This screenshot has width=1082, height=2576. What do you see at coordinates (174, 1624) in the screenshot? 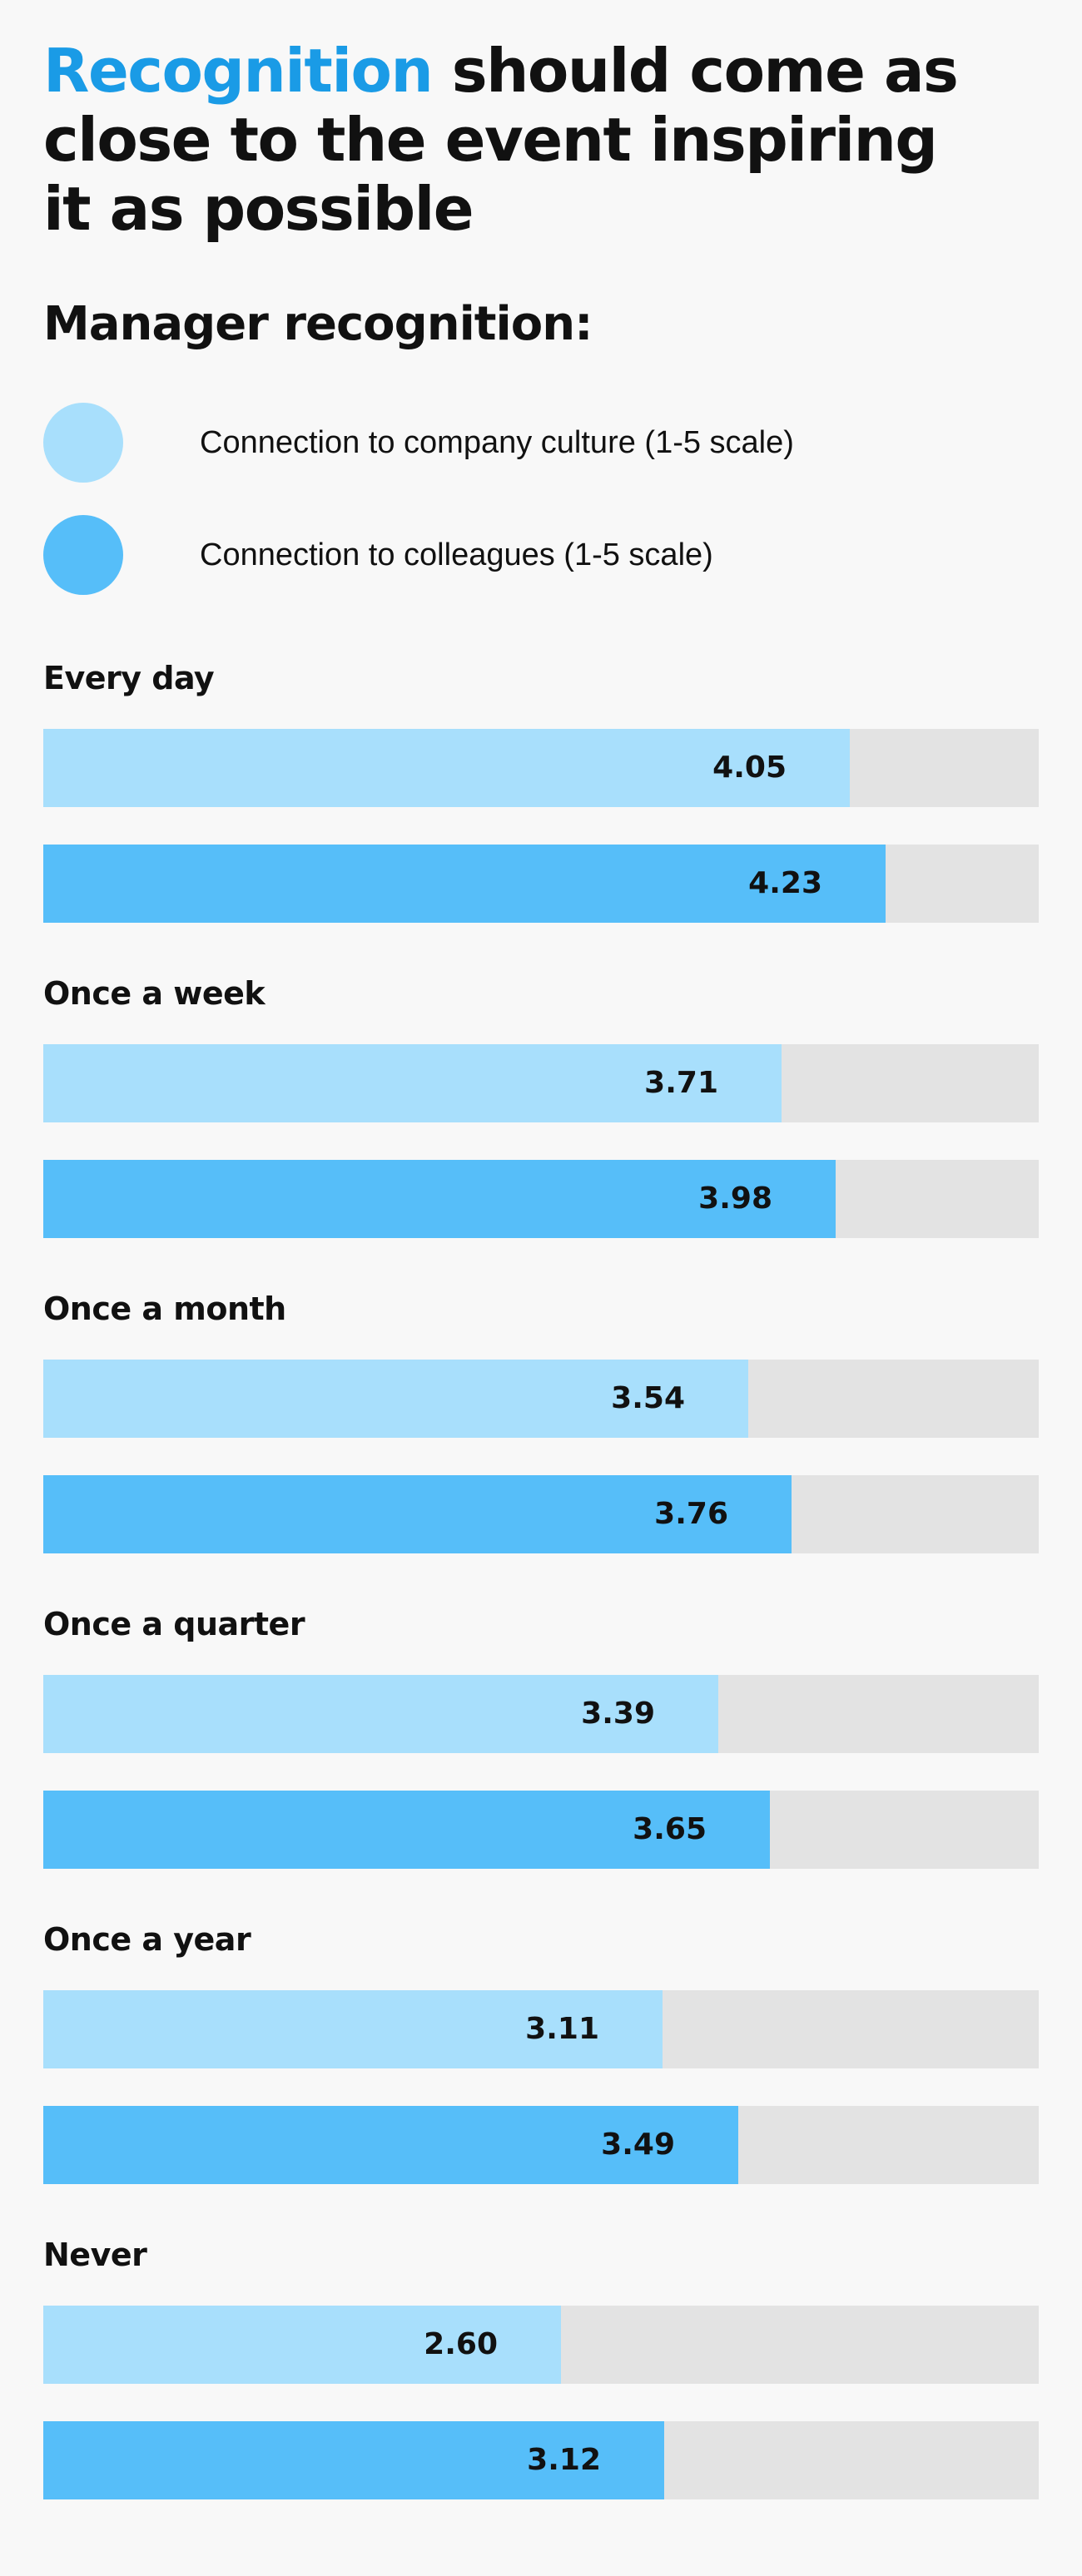
I see `category-label: Once a quarter` at bounding box center [174, 1624].